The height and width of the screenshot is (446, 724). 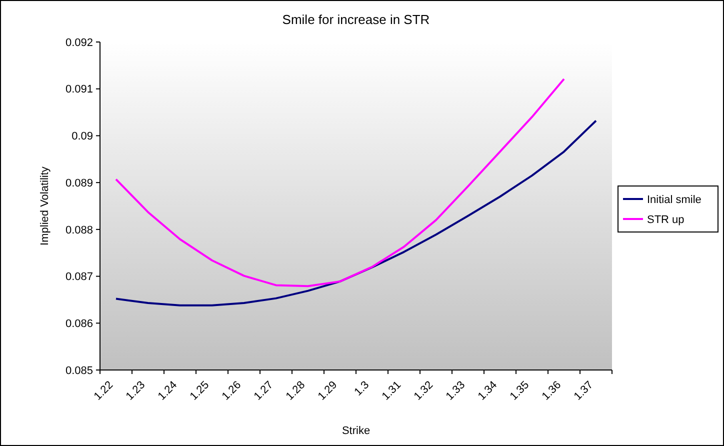 I want to click on legend-label: STR up, so click(x=665, y=220).